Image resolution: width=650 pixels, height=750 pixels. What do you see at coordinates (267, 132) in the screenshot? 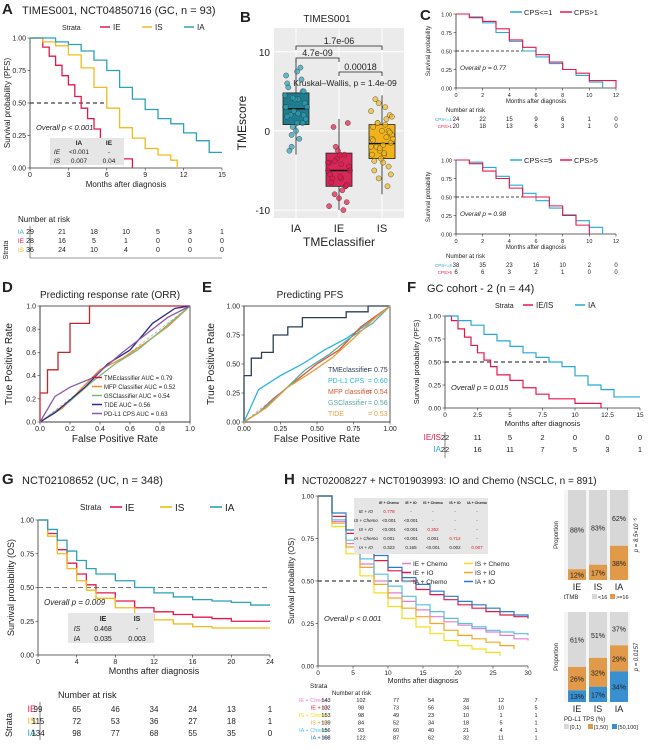
I see `y-tick-label: 0` at bounding box center [267, 132].